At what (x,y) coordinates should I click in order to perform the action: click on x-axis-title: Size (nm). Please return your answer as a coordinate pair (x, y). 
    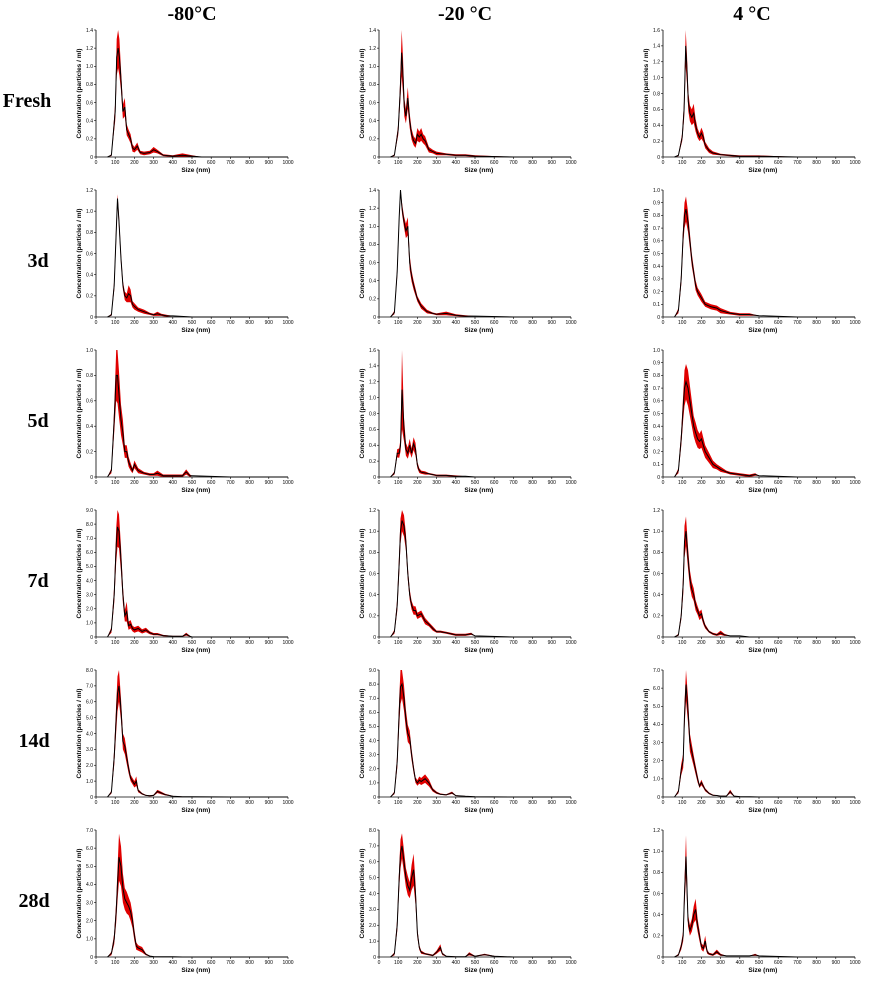
    Looking at the image, I should click on (195, 170).